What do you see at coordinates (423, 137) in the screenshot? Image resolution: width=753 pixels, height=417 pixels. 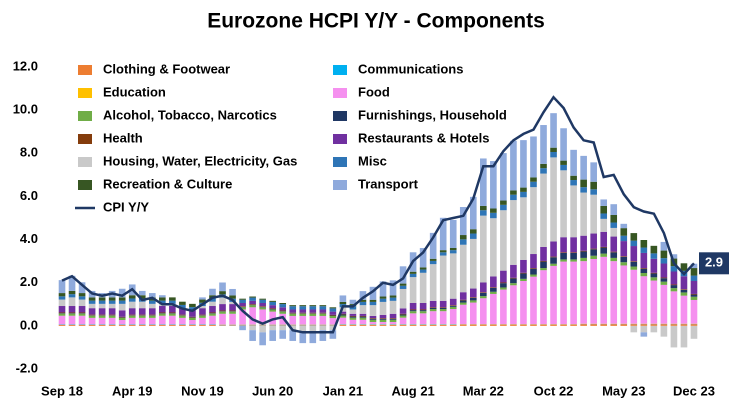 I see `legend-label: Restaurants & Hotels` at bounding box center [423, 137].